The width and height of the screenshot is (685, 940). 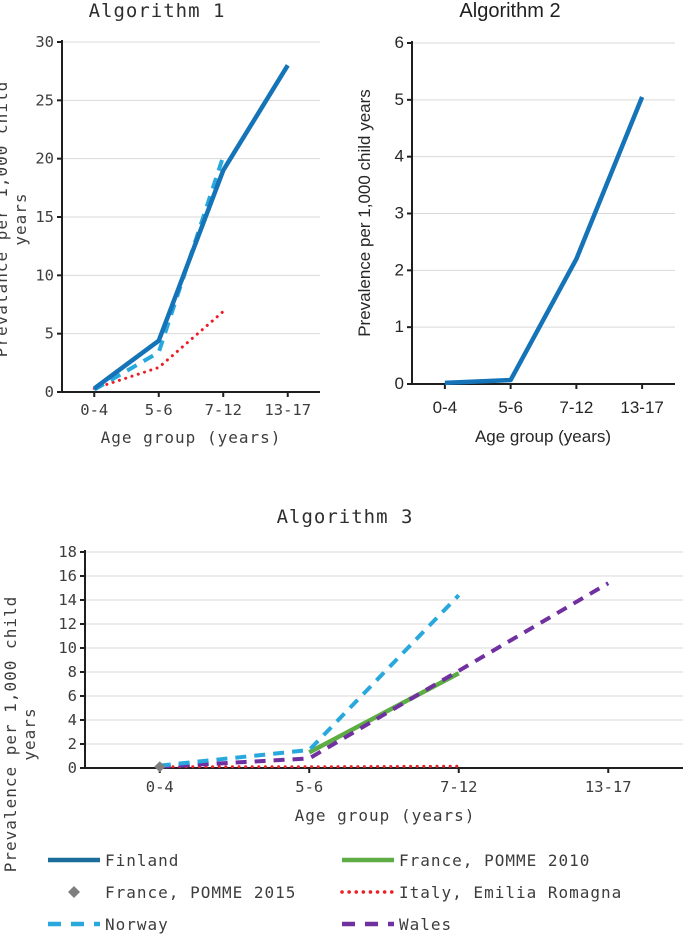 What do you see at coordinates (19, 734) in the screenshot?
I see `y-axis-label-algorithm-3: Prevalence per 1,000 child years` at bounding box center [19, 734].